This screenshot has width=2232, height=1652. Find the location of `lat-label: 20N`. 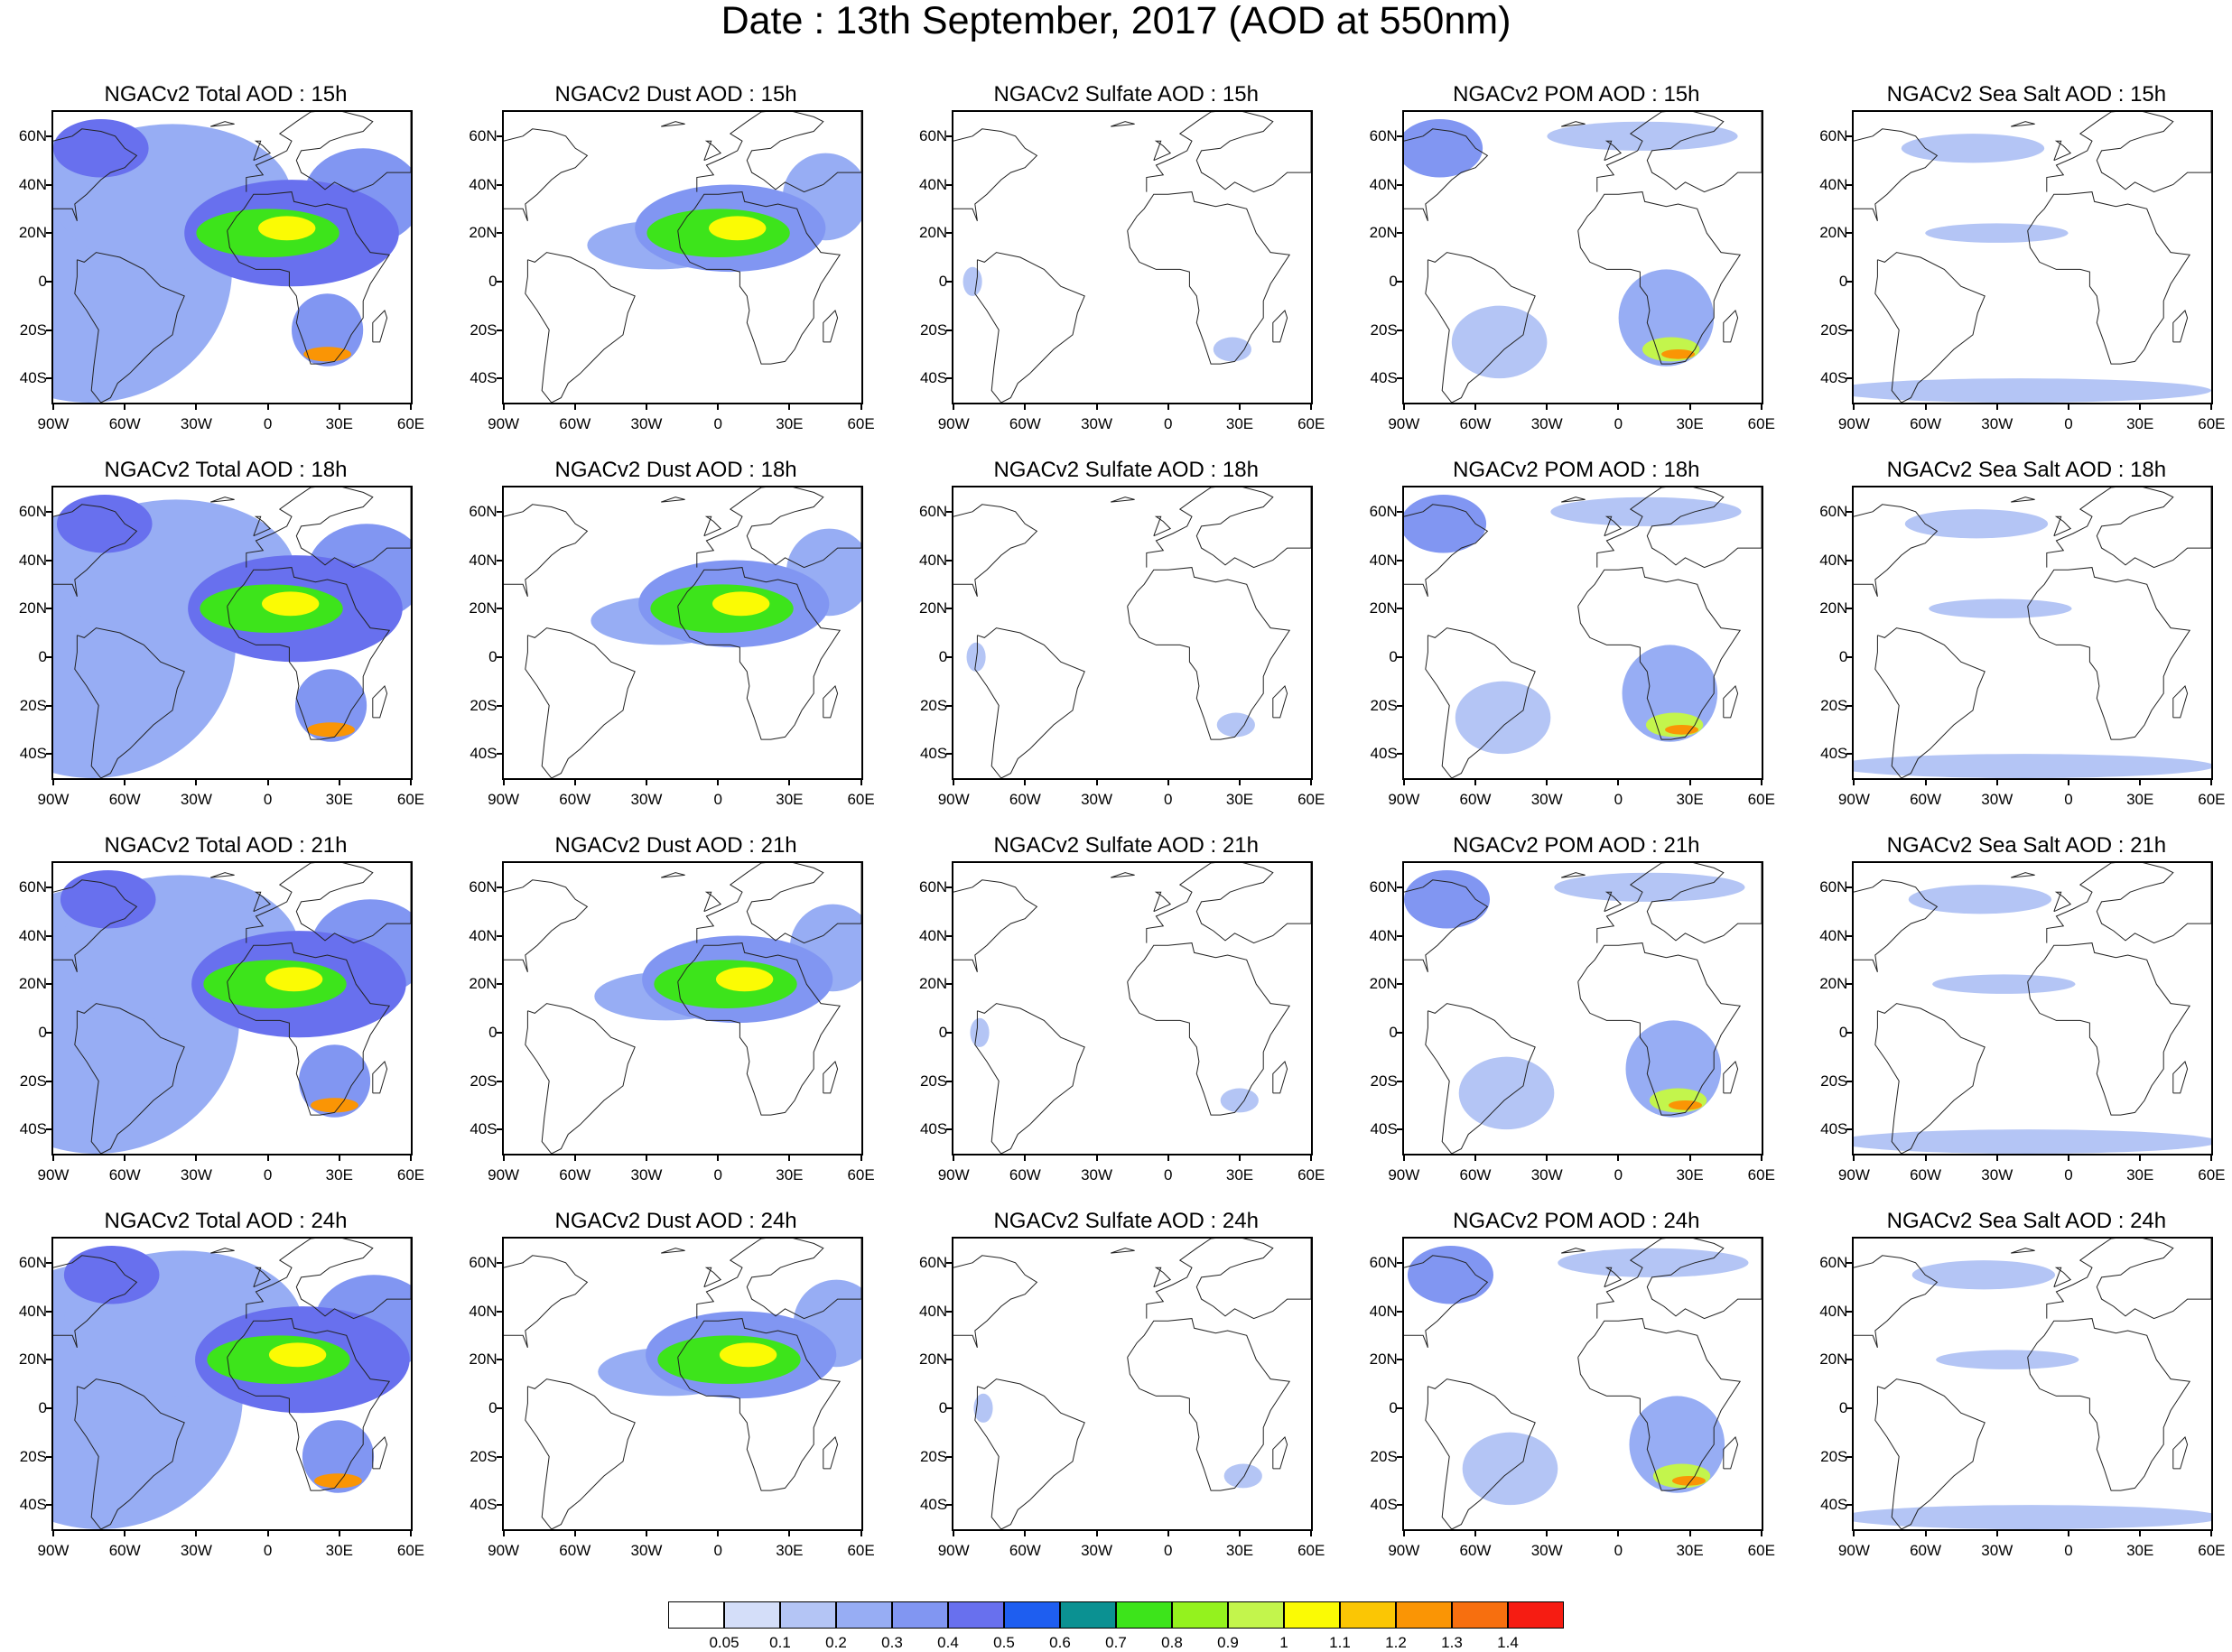

lat-label: 20N is located at coordinates (933, 233).